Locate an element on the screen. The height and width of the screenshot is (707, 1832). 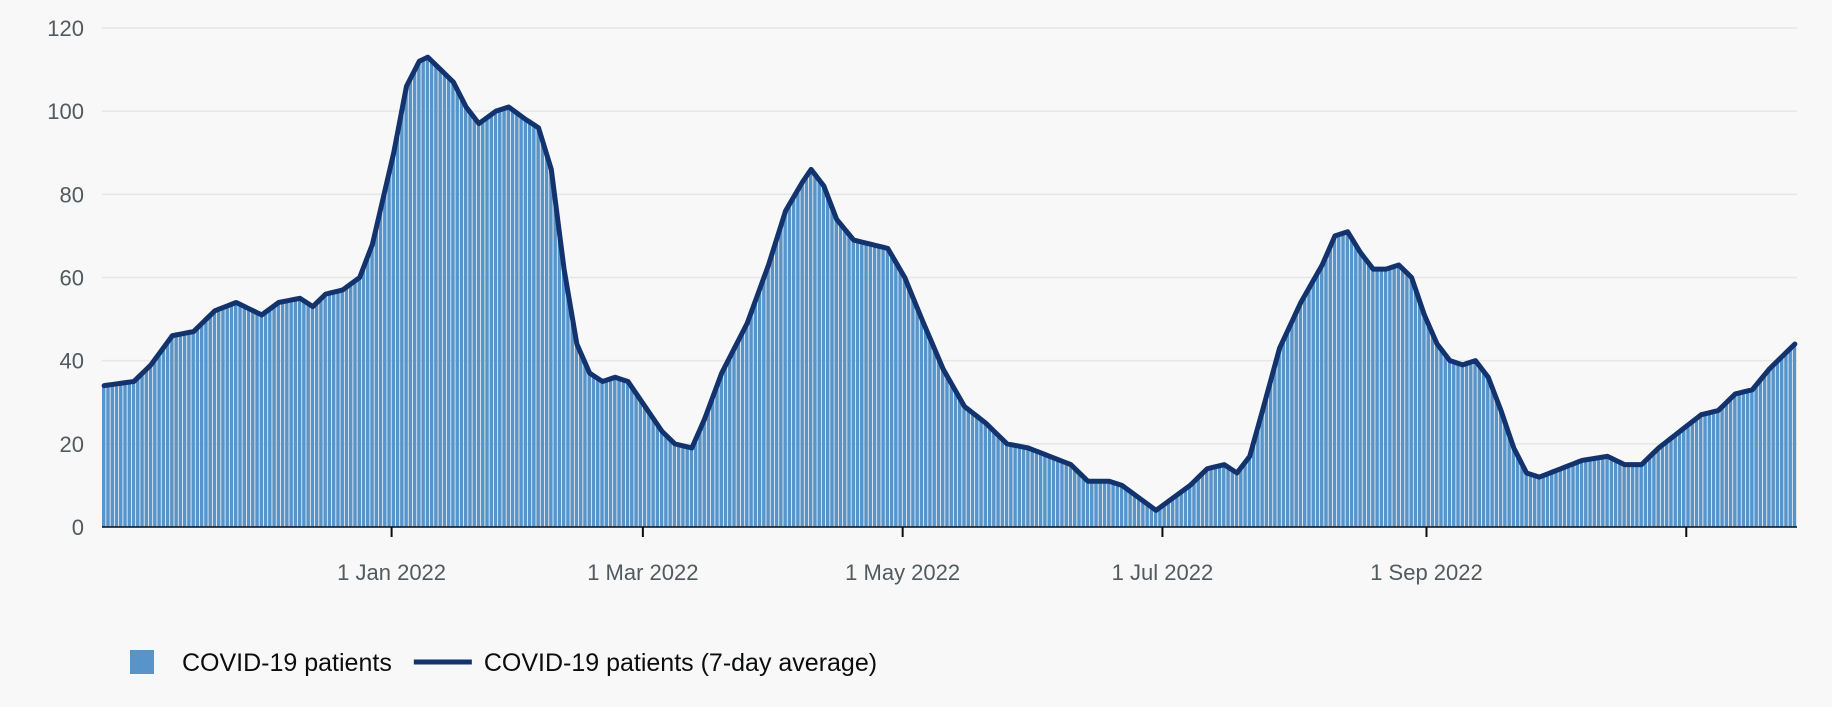
x-tick-label: 1 Sep 2022 is located at coordinates (1426, 572).